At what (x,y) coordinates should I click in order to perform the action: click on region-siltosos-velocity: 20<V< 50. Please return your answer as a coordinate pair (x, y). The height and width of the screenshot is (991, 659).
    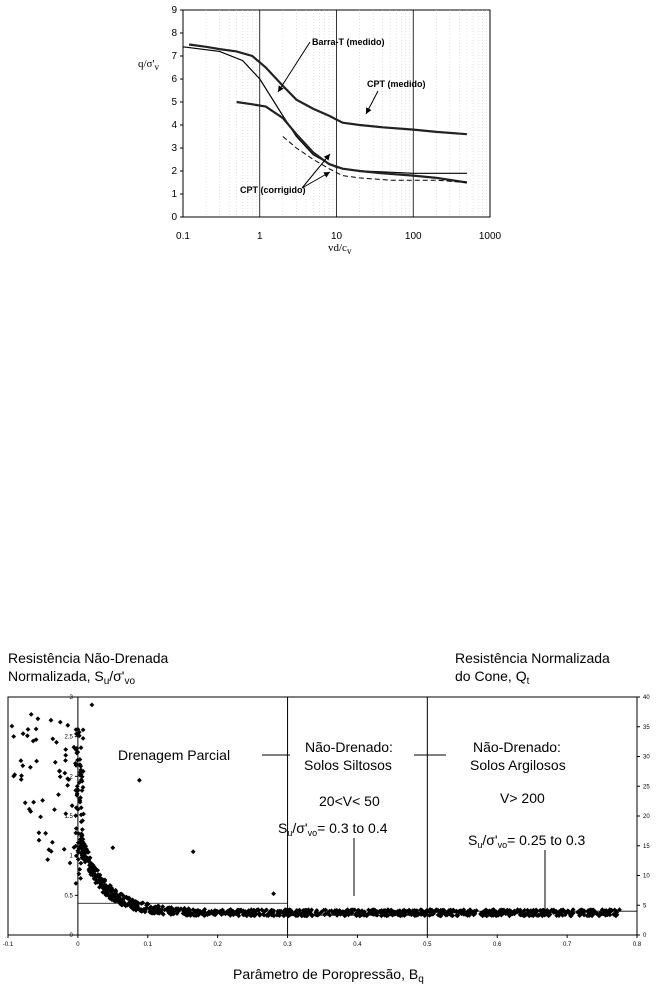
    Looking at the image, I should click on (349, 801).